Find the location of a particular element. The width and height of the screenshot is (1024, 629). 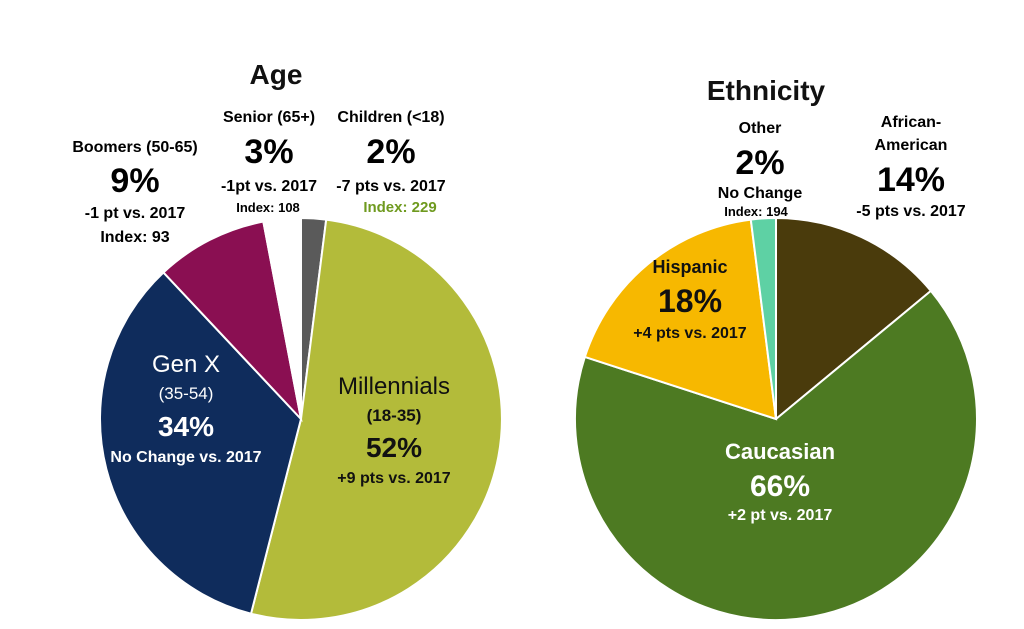

other-label: Other is located at coordinates (760, 128).